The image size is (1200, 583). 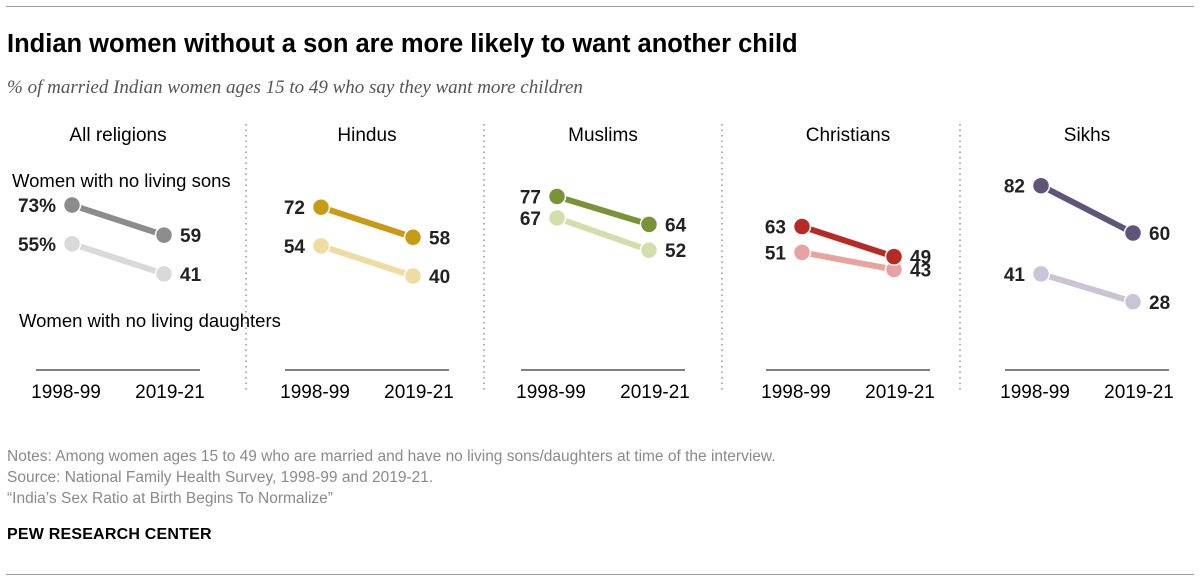 What do you see at coordinates (37, 245) in the screenshot?
I see `data-label-no-daughters: 55%` at bounding box center [37, 245].